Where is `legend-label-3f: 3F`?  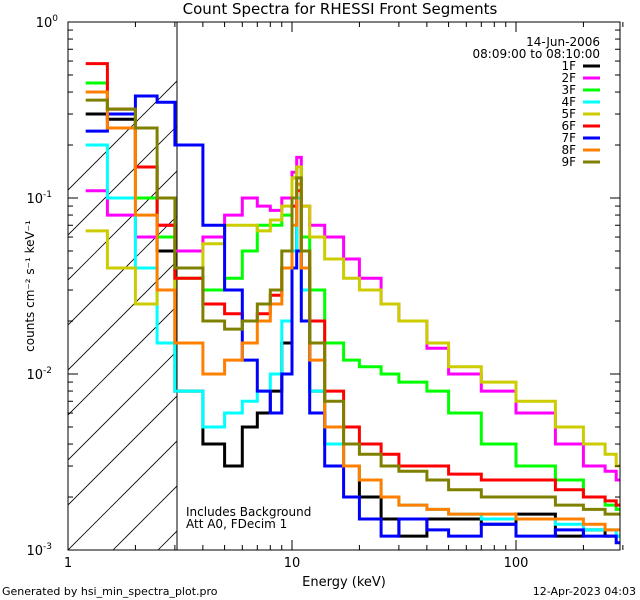
legend-label-3f: 3F is located at coordinates (568, 90).